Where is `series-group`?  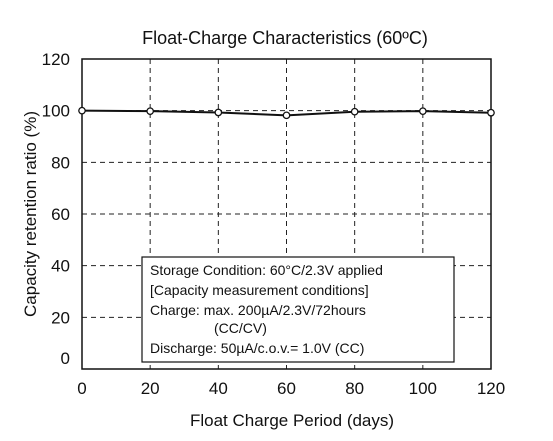 series-group is located at coordinates (286, 113).